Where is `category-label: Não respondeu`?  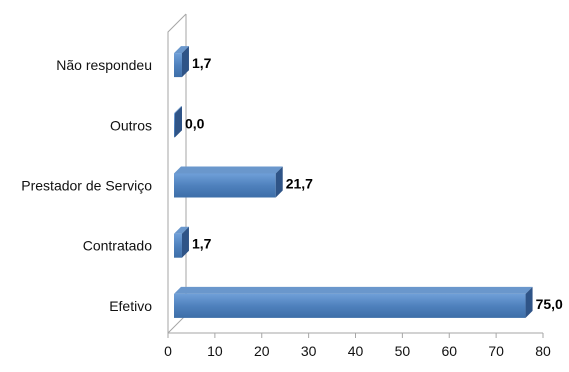 category-label: Não respondeu is located at coordinates (104, 65).